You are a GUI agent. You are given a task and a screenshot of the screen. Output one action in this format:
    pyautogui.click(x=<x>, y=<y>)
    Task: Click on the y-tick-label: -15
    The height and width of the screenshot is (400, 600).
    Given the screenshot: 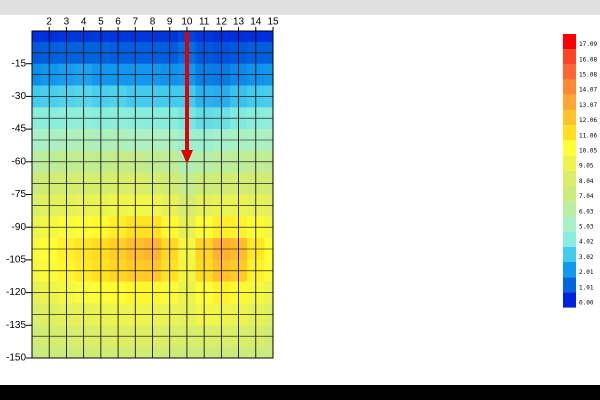 What is the action you would take?
    pyautogui.click(x=19, y=63)
    